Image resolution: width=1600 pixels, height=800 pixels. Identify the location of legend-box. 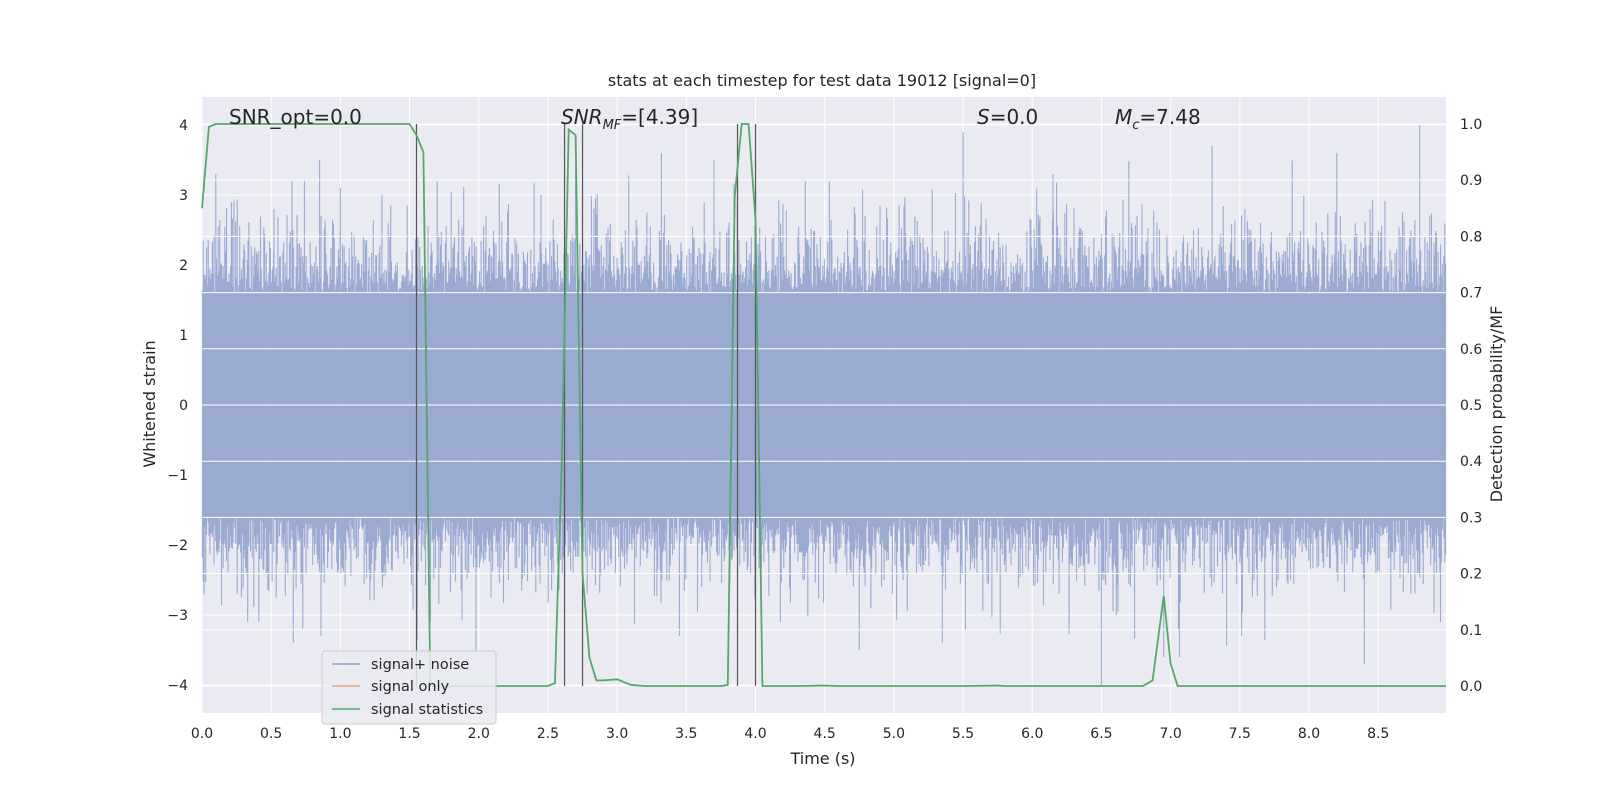
(409, 687).